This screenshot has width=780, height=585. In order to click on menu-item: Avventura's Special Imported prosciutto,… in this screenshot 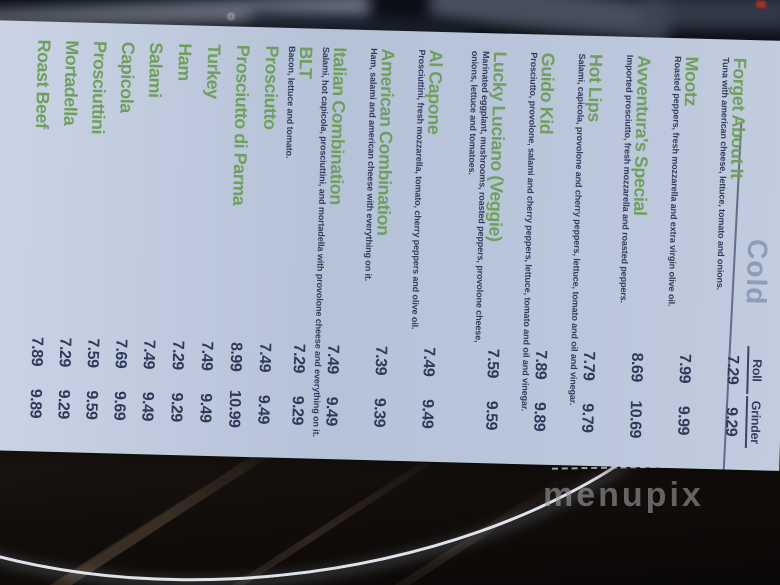, I will do `click(636, 253)`.